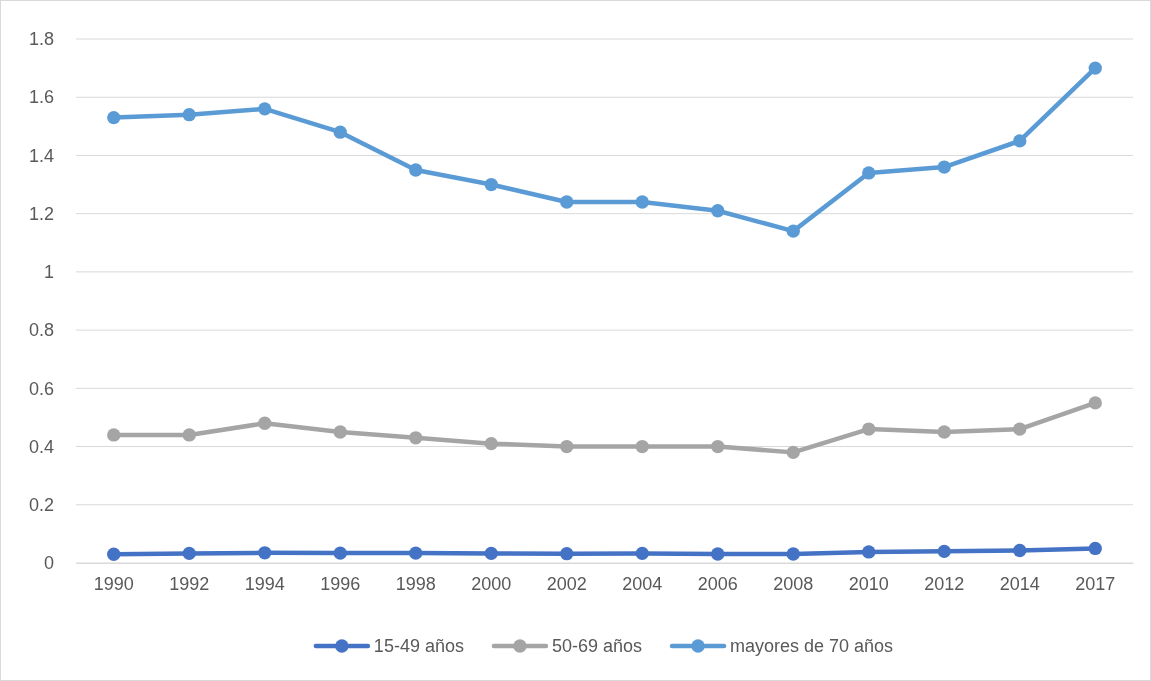 This screenshot has width=1151, height=681. What do you see at coordinates (1019, 583) in the screenshot?
I see `x-tick-label: 2014` at bounding box center [1019, 583].